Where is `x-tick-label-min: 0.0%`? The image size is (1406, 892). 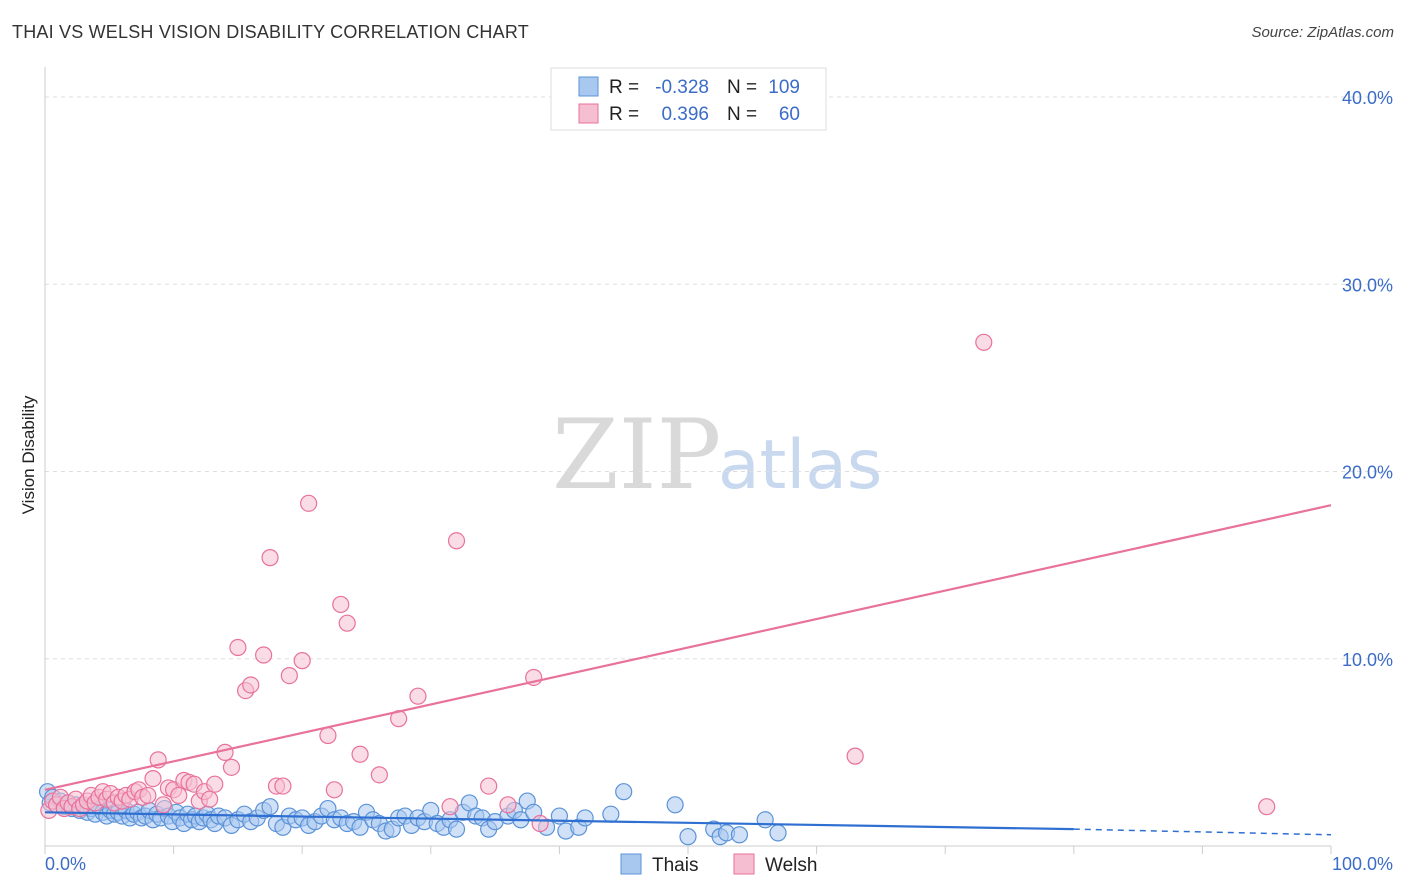
x-tick-label-min: 0.0% is located at coordinates (65, 864).